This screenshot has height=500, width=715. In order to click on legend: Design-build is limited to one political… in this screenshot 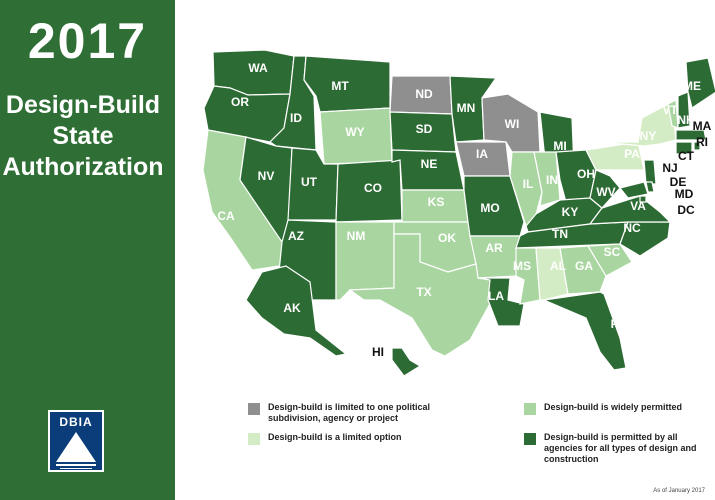, I will do `click(479, 447)`.